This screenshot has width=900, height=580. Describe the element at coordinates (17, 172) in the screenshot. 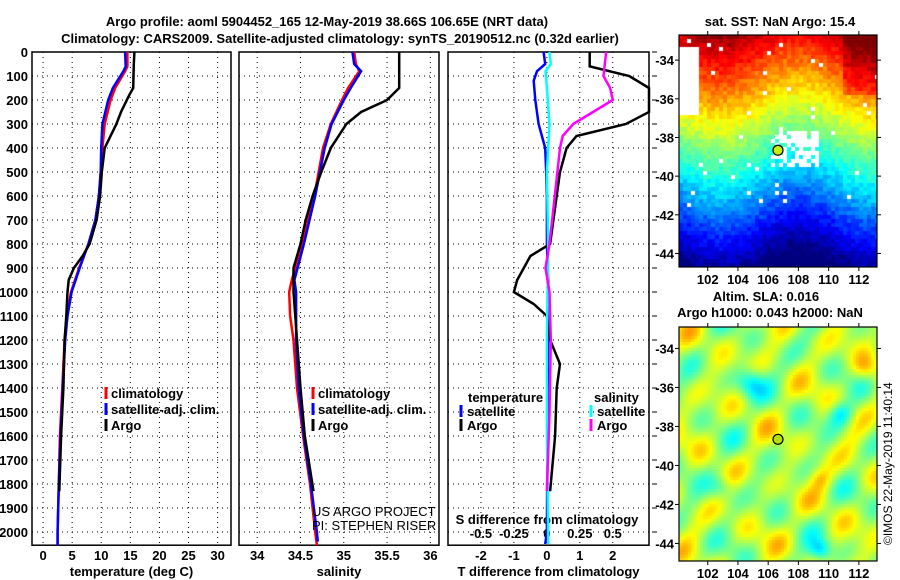

I see `y-tick-label: 500` at that location.